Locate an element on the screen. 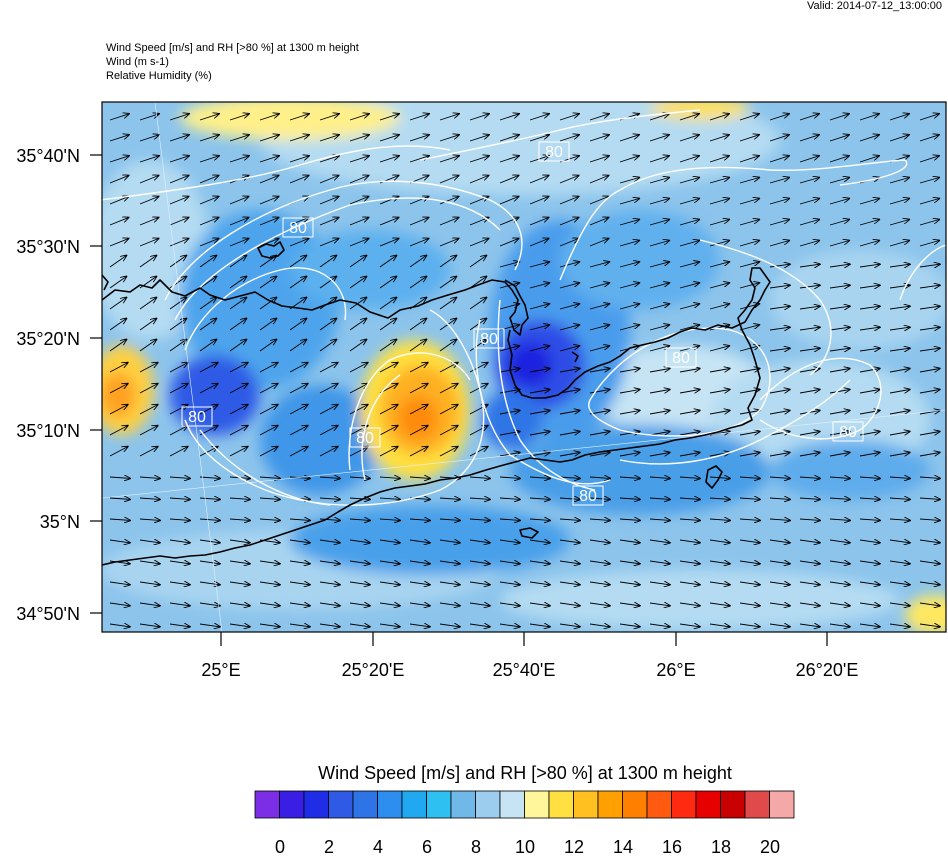 The width and height of the screenshot is (948, 858). colorbar-swatch is located at coordinates (512, 804).